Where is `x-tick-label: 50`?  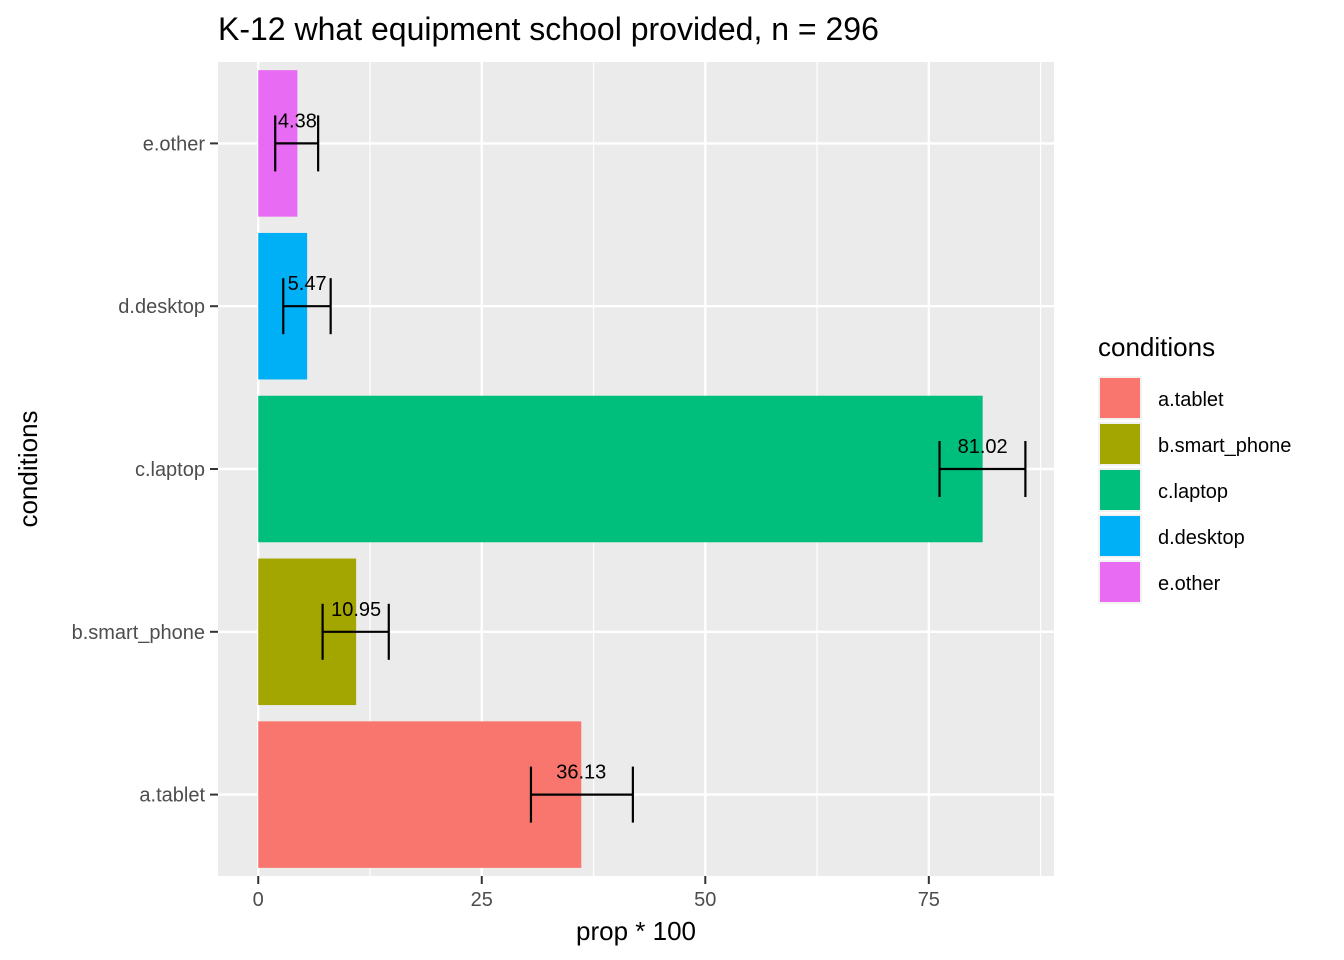 x-tick-label: 50 is located at coordinates (705, 900).